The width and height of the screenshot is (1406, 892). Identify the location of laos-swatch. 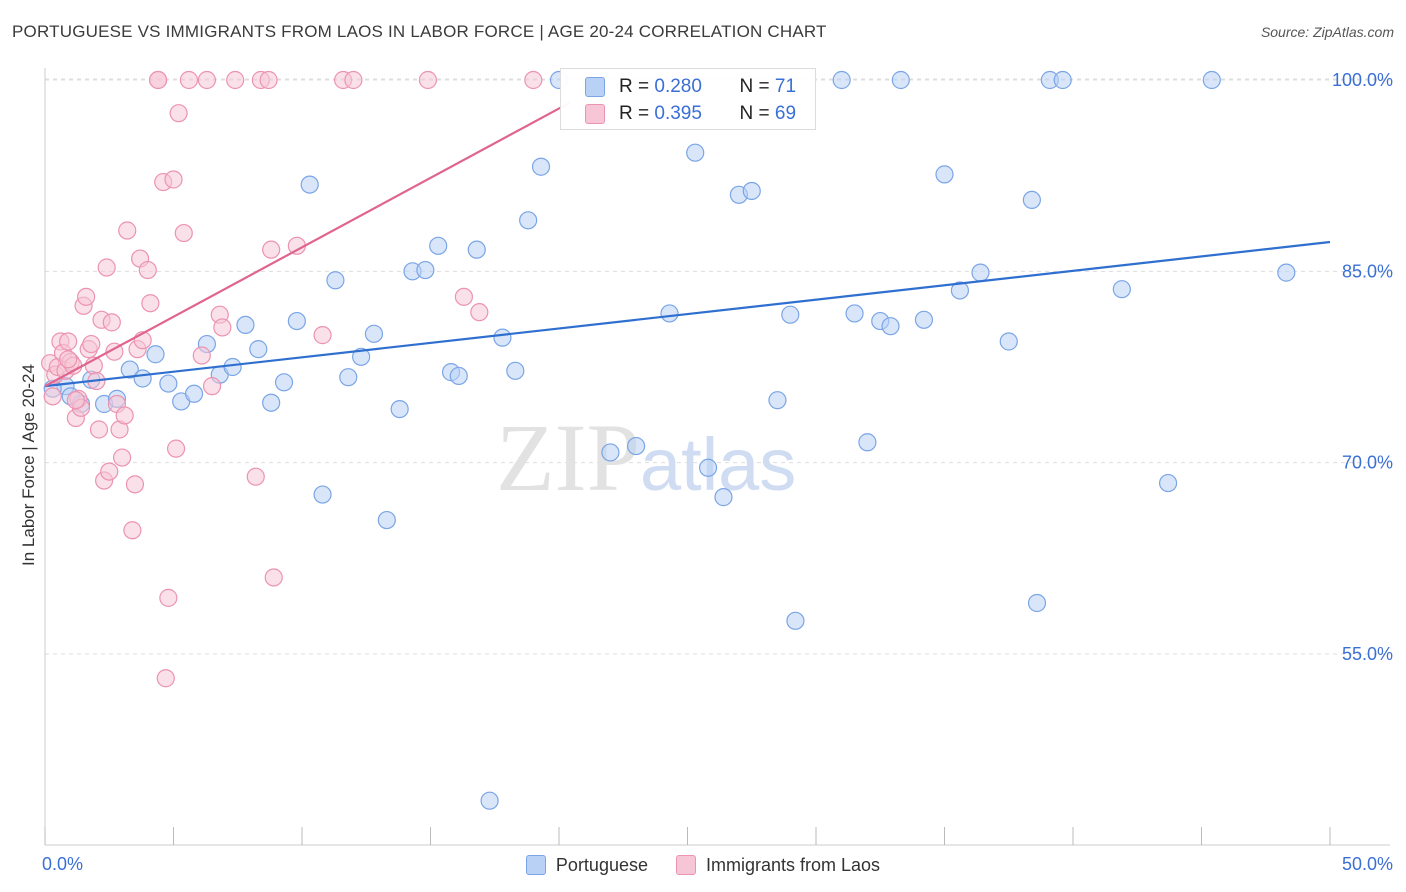
(595, 114).